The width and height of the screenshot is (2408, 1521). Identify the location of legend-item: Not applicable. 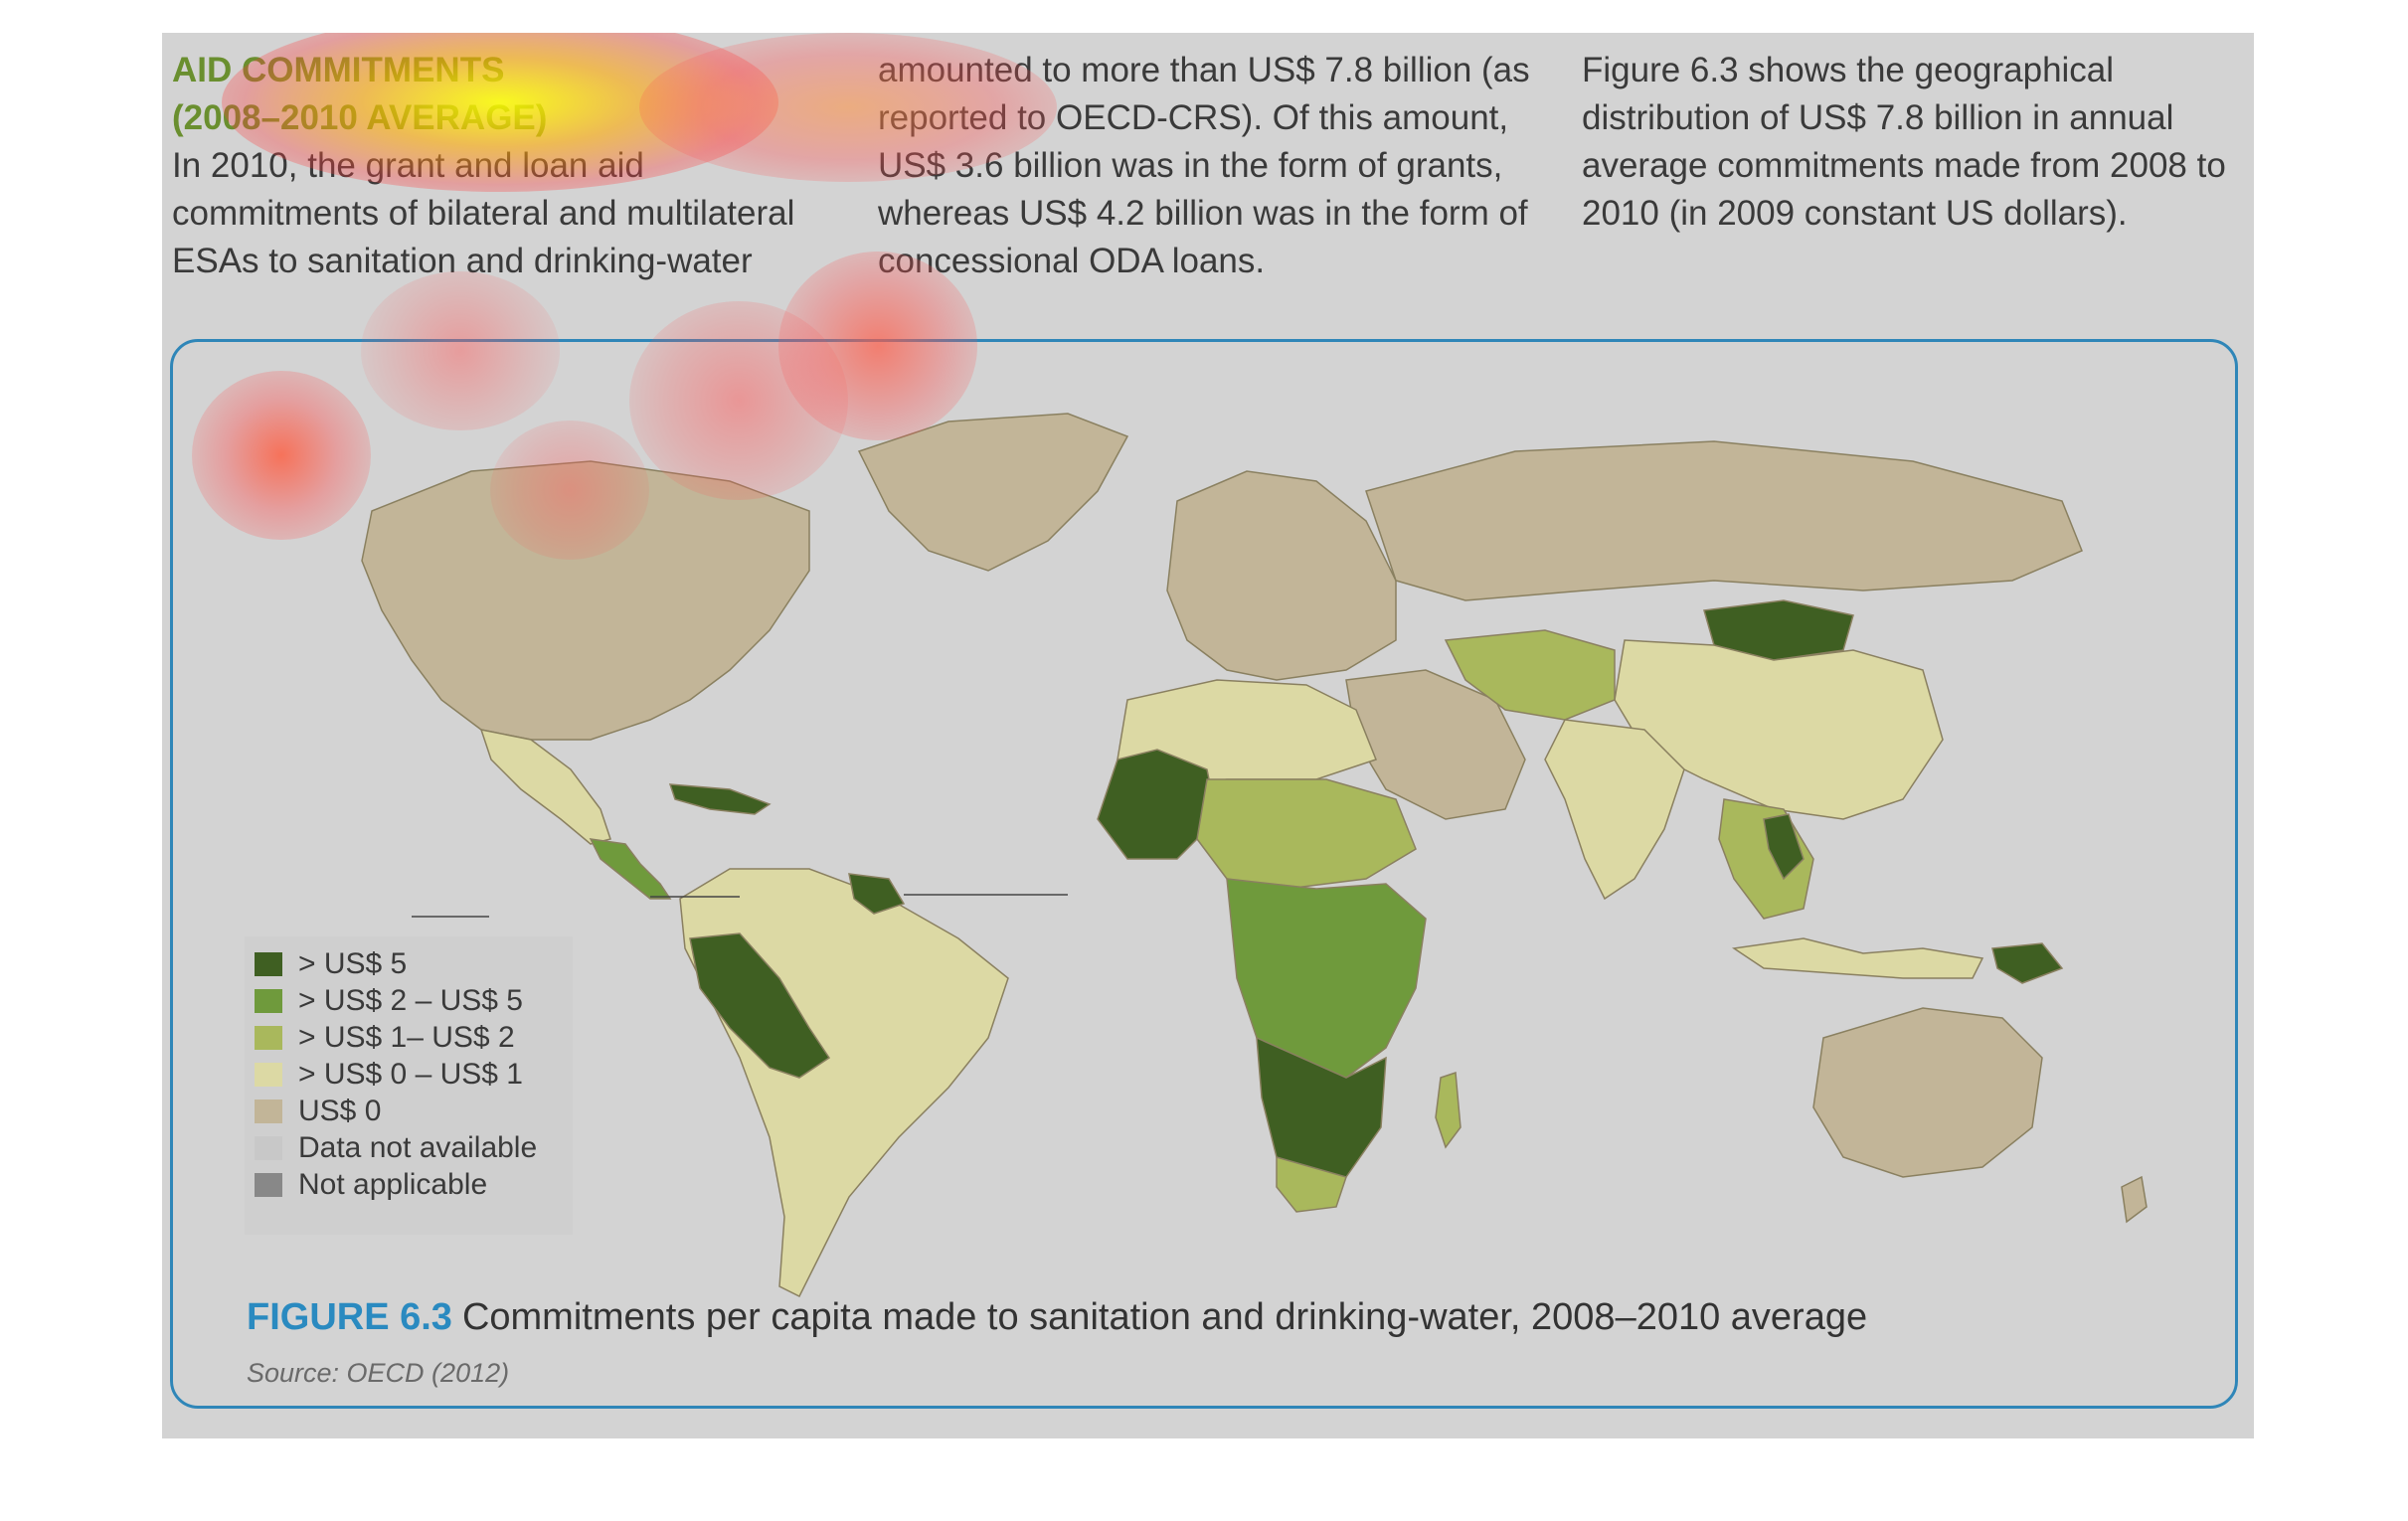
(371, 1185).